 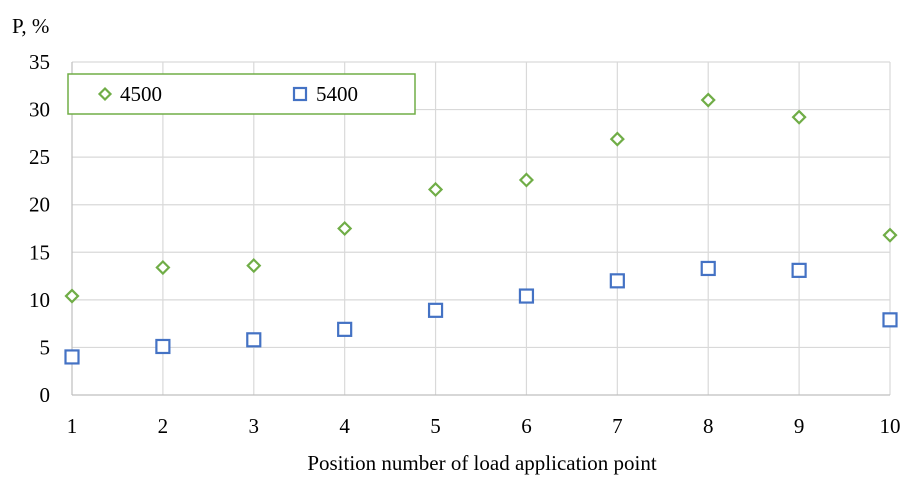 What do you see at coordinates (337, 94) in the screenshot?
I see `legend-label-5400: 5400` at bounding box center [337, 94].